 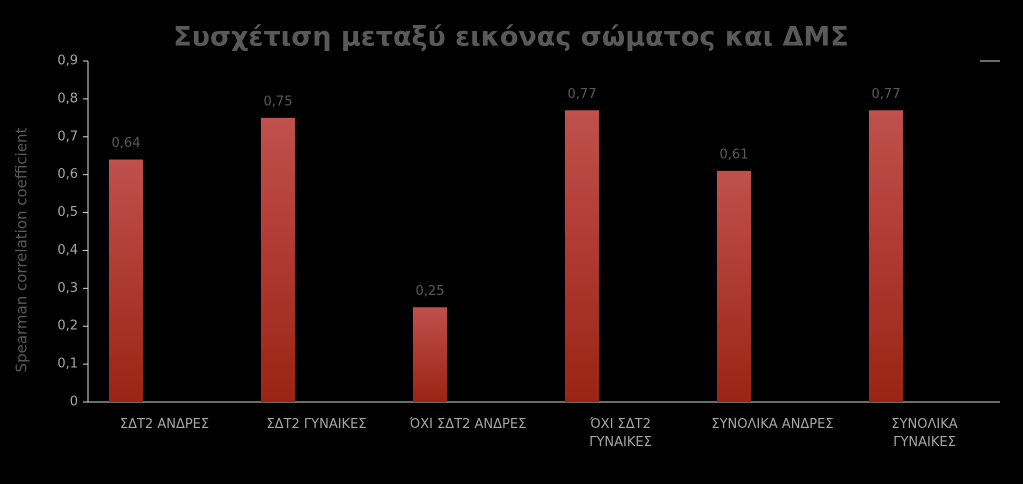 I want to click on x-tick-label: ΣΔΤ2 ΑΝΔΡΕΣ, so click(x=164, y=424).